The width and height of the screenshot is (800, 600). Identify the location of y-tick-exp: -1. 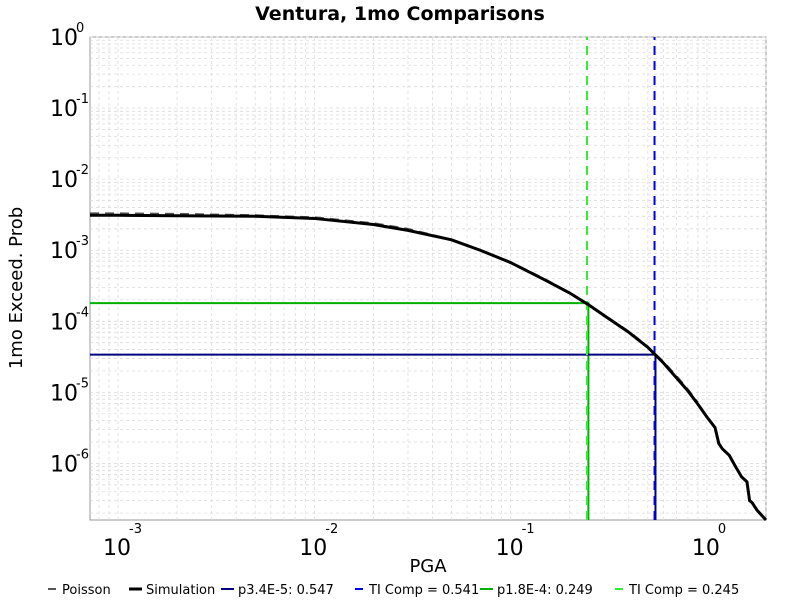
(82, 99).